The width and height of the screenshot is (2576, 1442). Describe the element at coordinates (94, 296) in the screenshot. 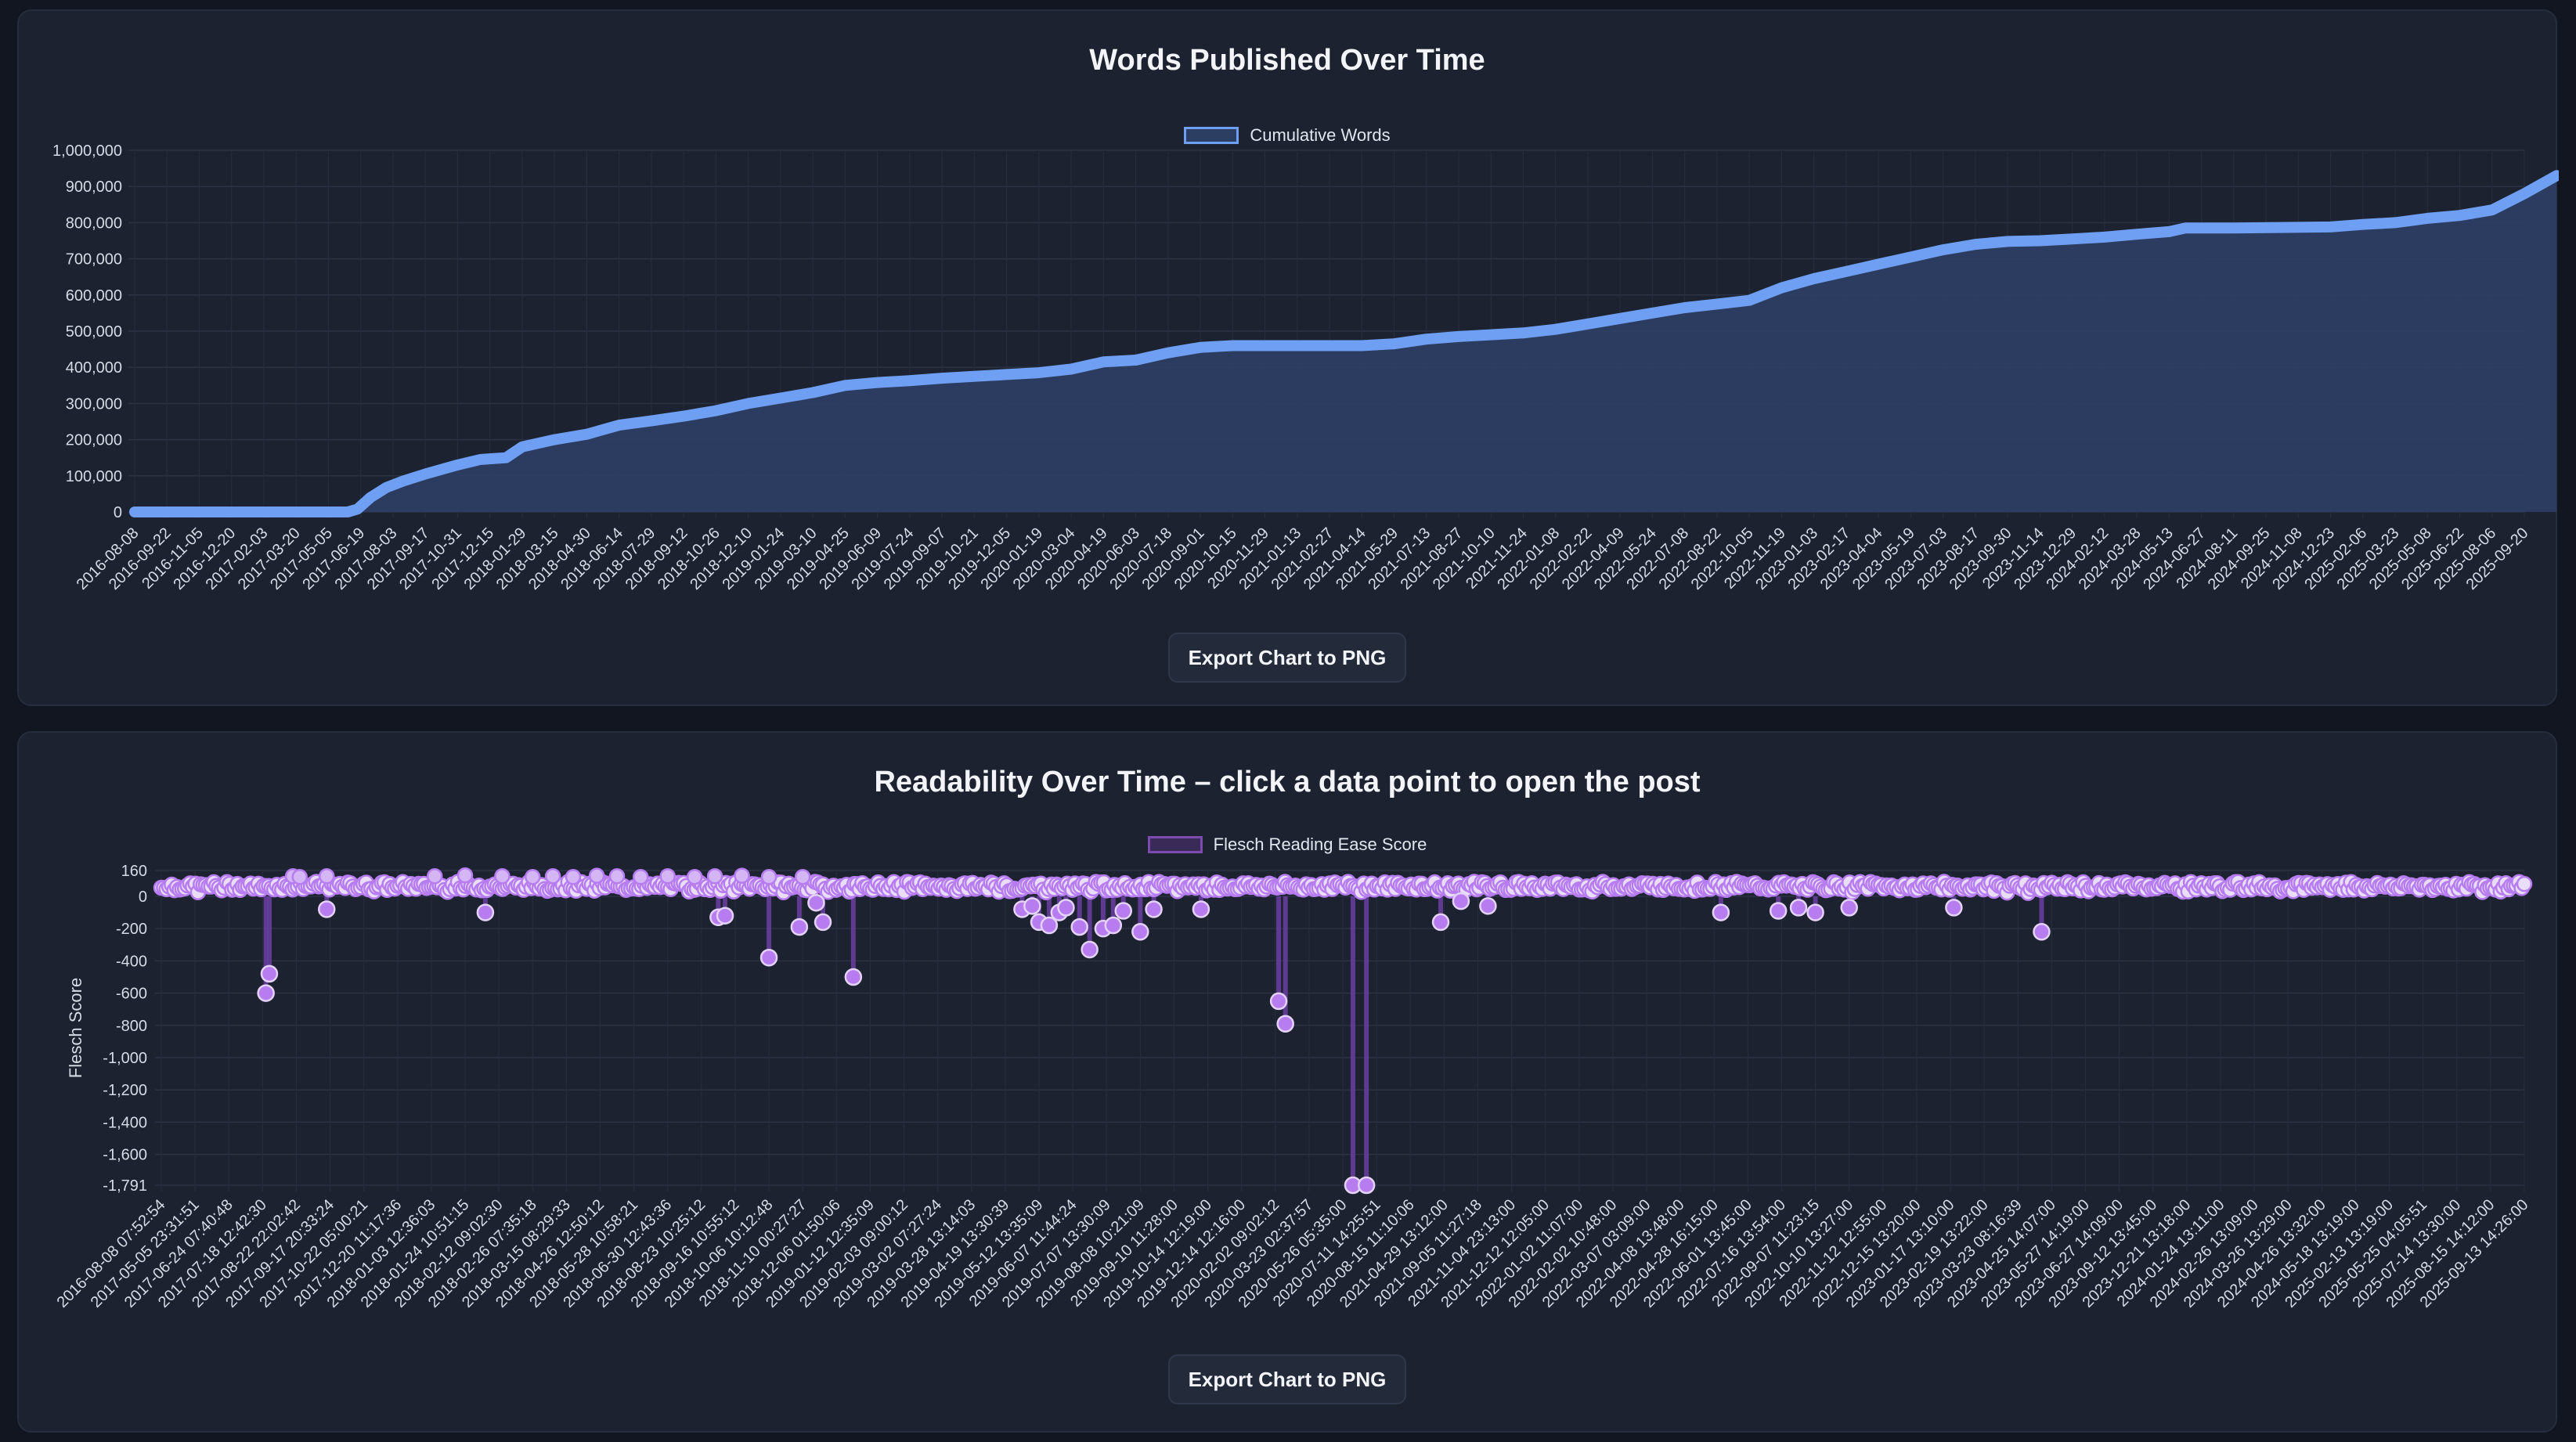

I see `words-y-tick: 600,000` at that location.